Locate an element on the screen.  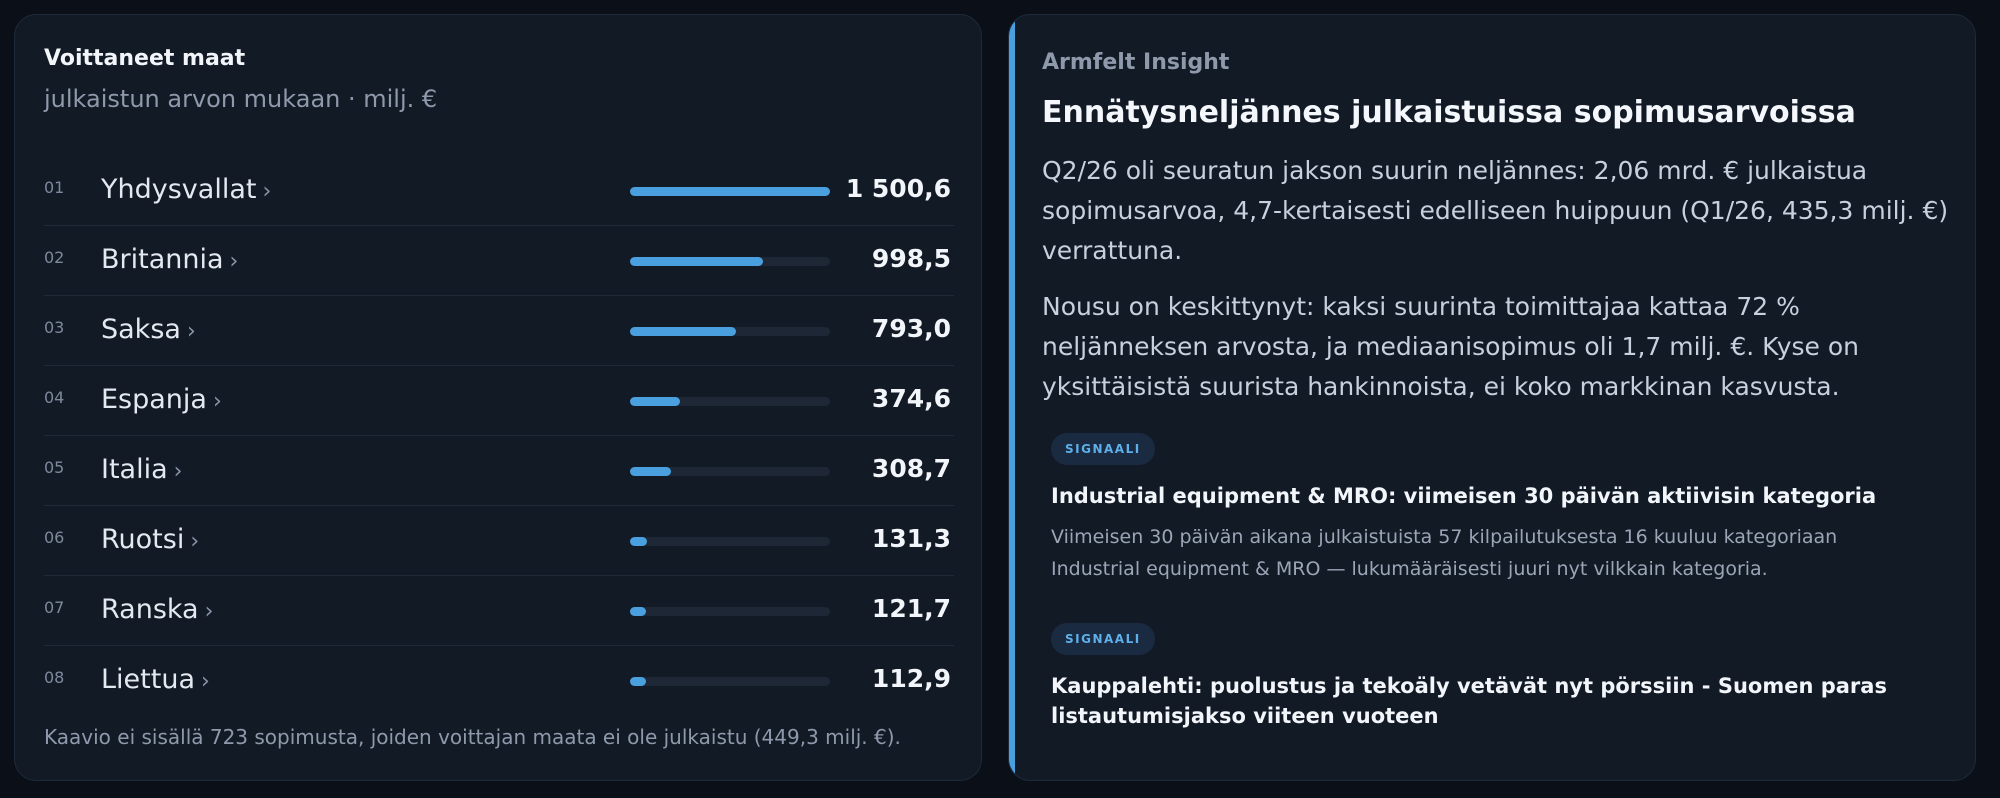
row-rank: 02 is located at coordinates (54, 257).